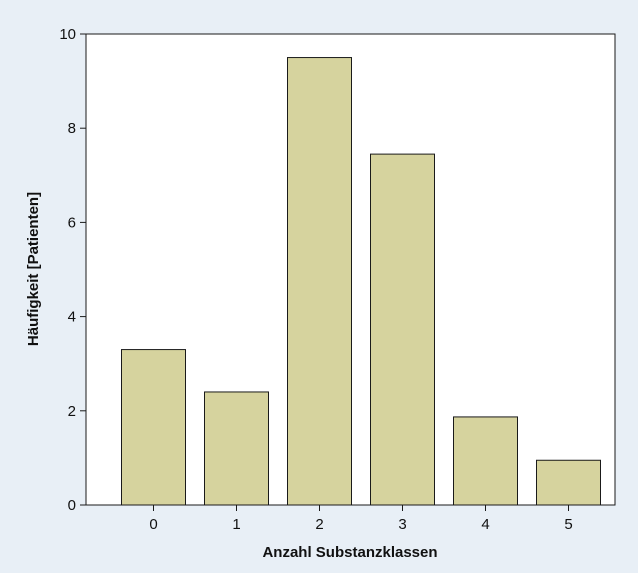 This screenshot has height=573, width=638. What do you see at coordinates (402, 524) in the screenshot?
I see `x-tick-label: 3` at bounding box center [402, 524].